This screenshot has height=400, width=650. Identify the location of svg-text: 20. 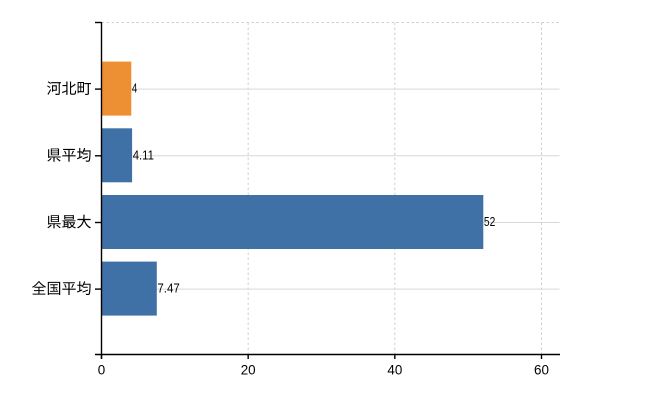
(248, 369).